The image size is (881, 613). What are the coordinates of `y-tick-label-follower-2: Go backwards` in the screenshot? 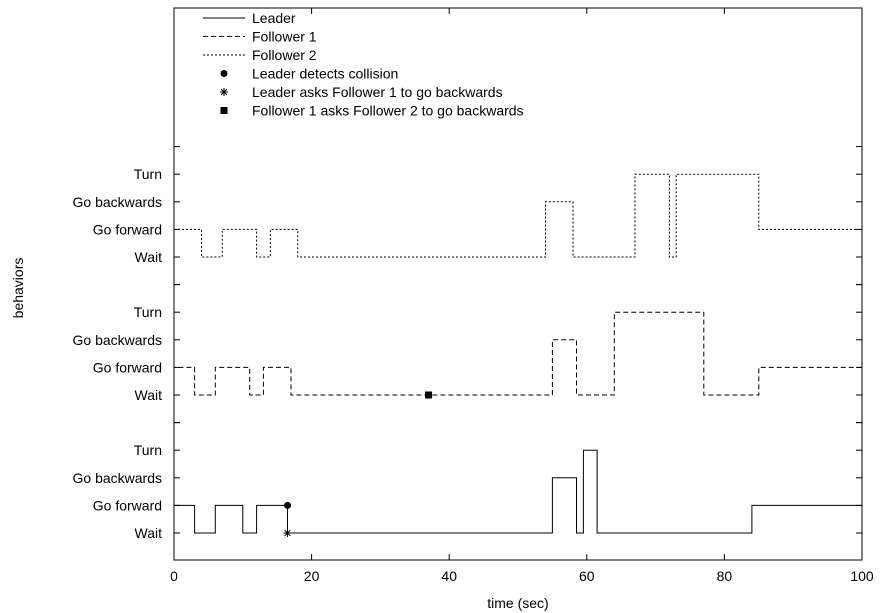 It's located at (117, 202).